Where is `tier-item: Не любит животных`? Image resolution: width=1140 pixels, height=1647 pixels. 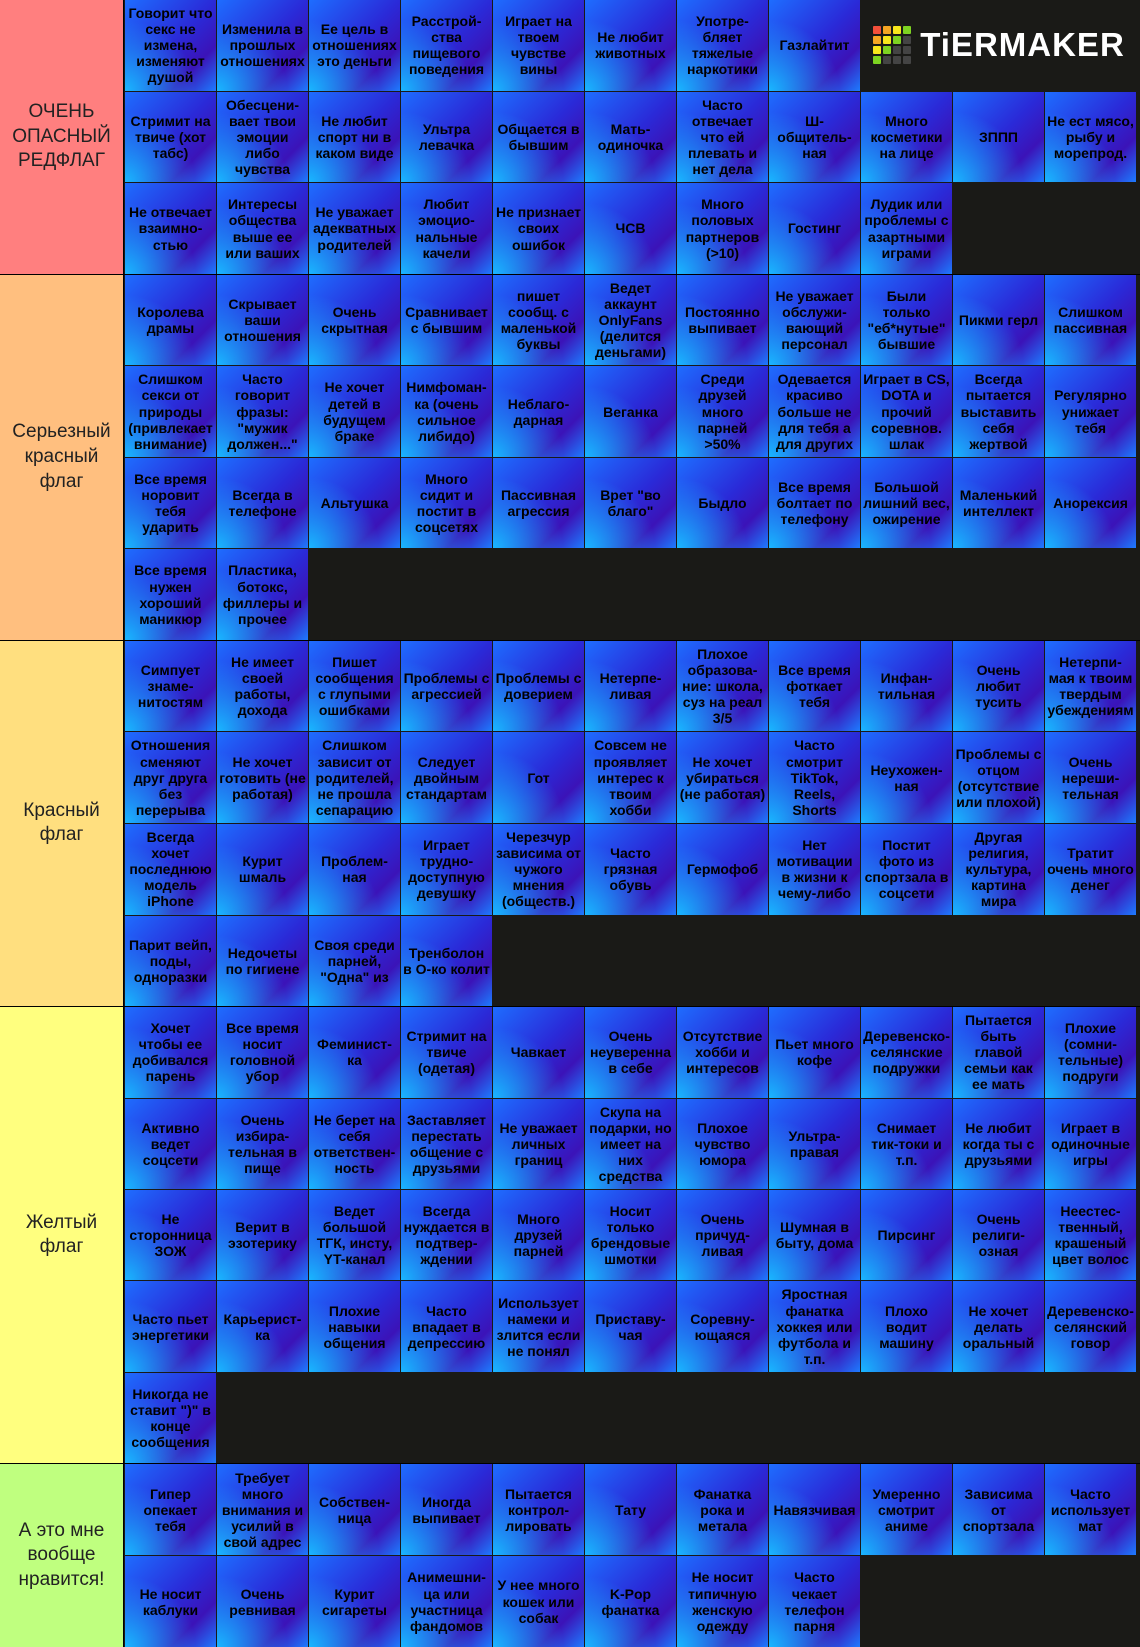
tier-item: Не любит животных is located at coordinates (630, 45).